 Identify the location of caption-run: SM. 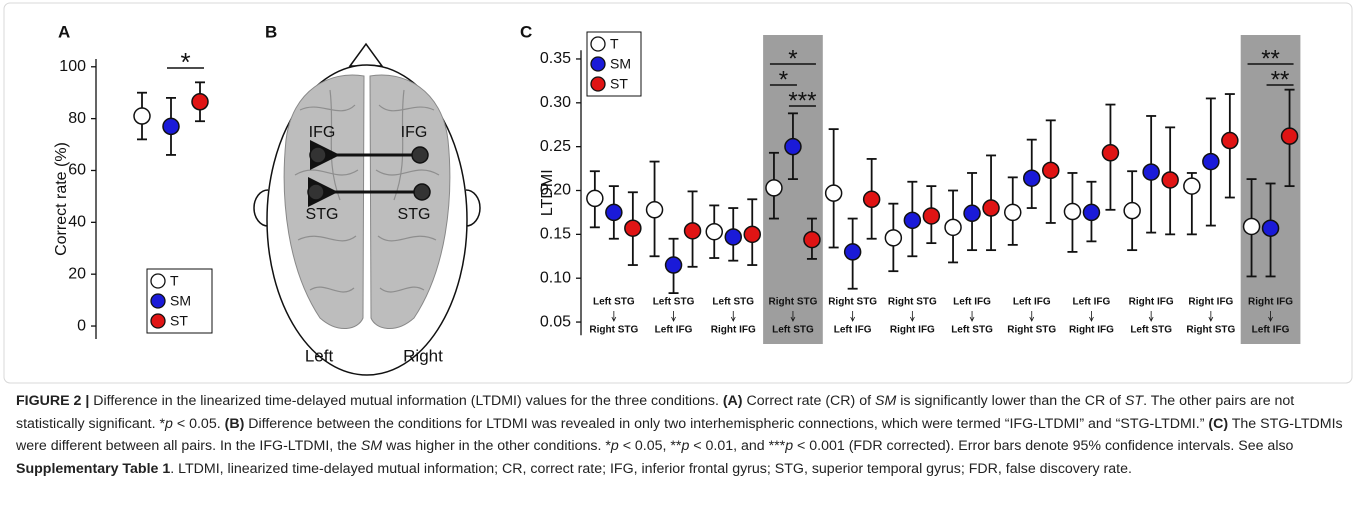
(371, 446).